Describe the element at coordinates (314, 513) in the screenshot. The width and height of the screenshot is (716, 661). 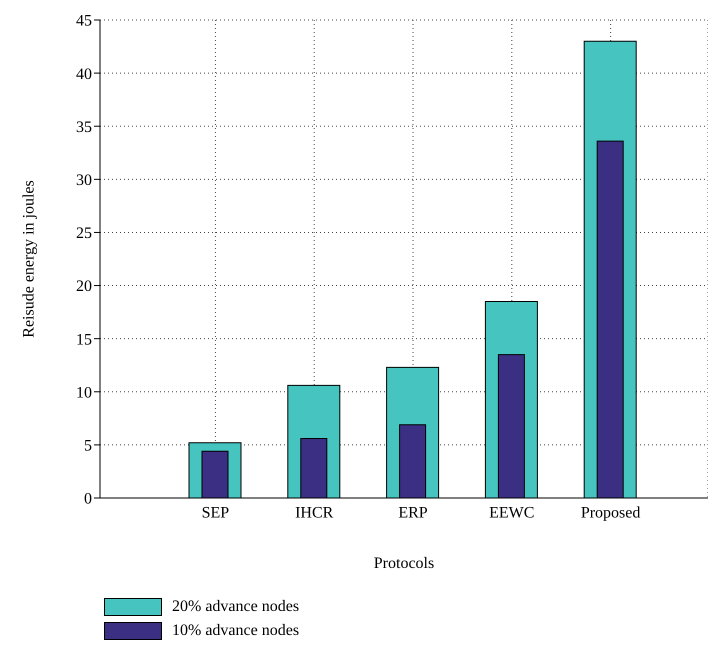
I see `x-tick-label: IHCR` at that location.